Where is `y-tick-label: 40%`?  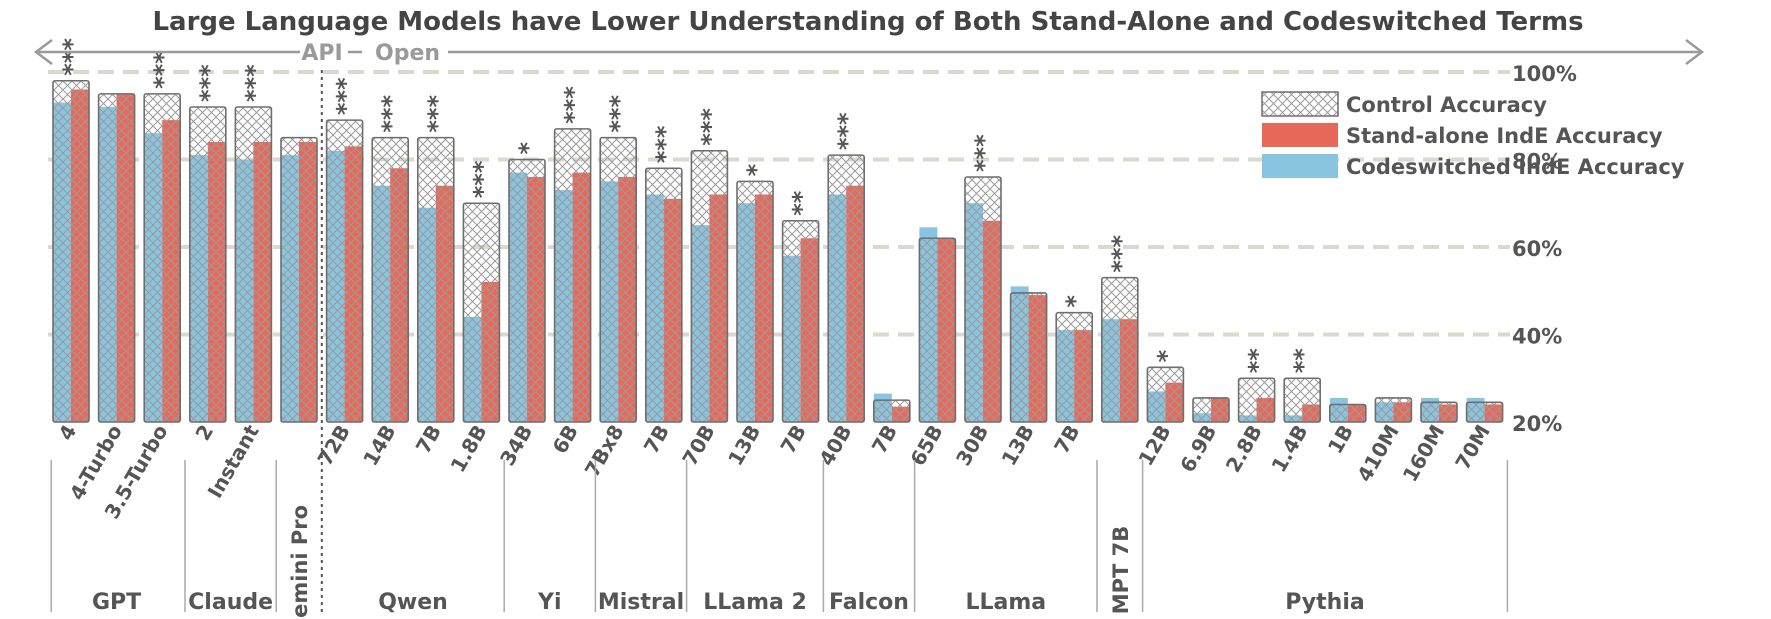
y-tick-label: 40% is located at coordinates (1537, 337).